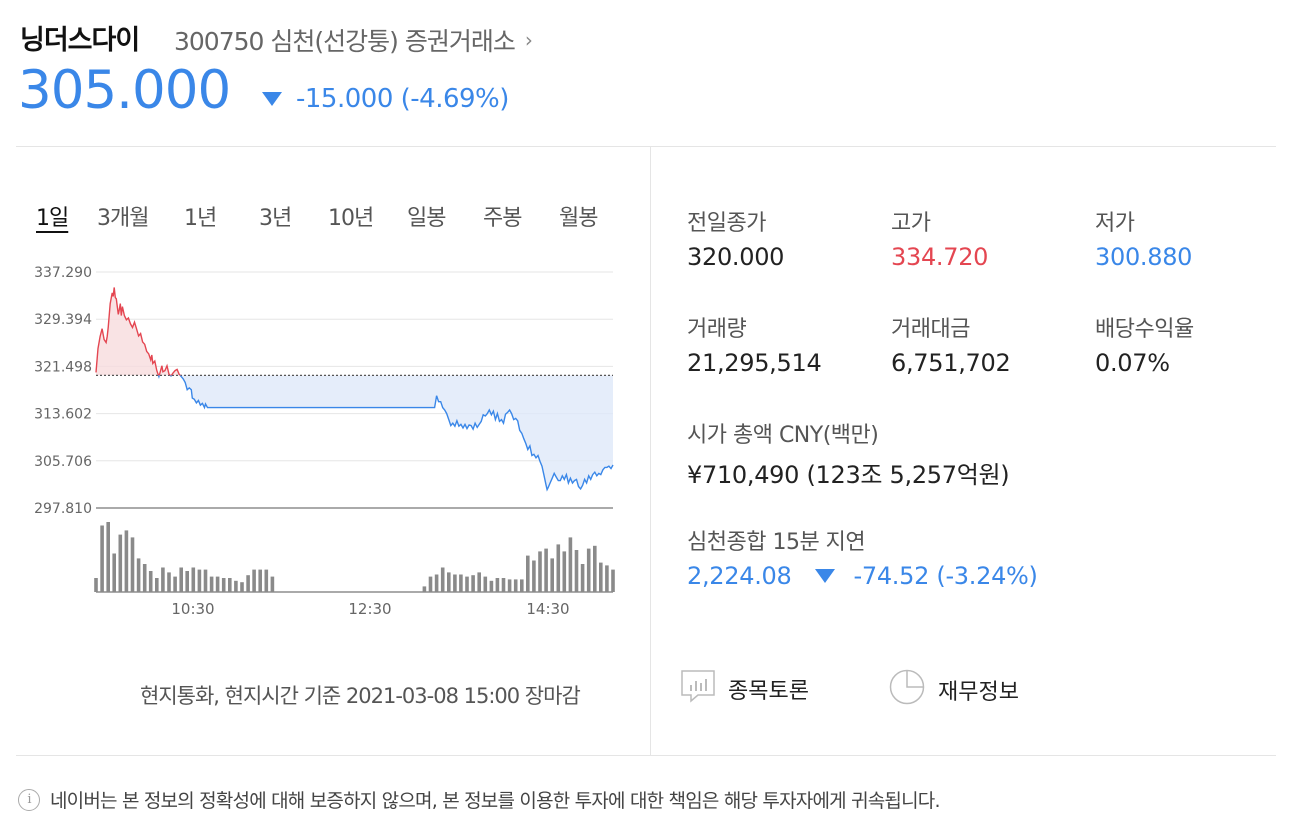  I want to click on stock-exchange-link: 300750 심천(선강퉁) 증권거래소 ›, so click(353, 40).